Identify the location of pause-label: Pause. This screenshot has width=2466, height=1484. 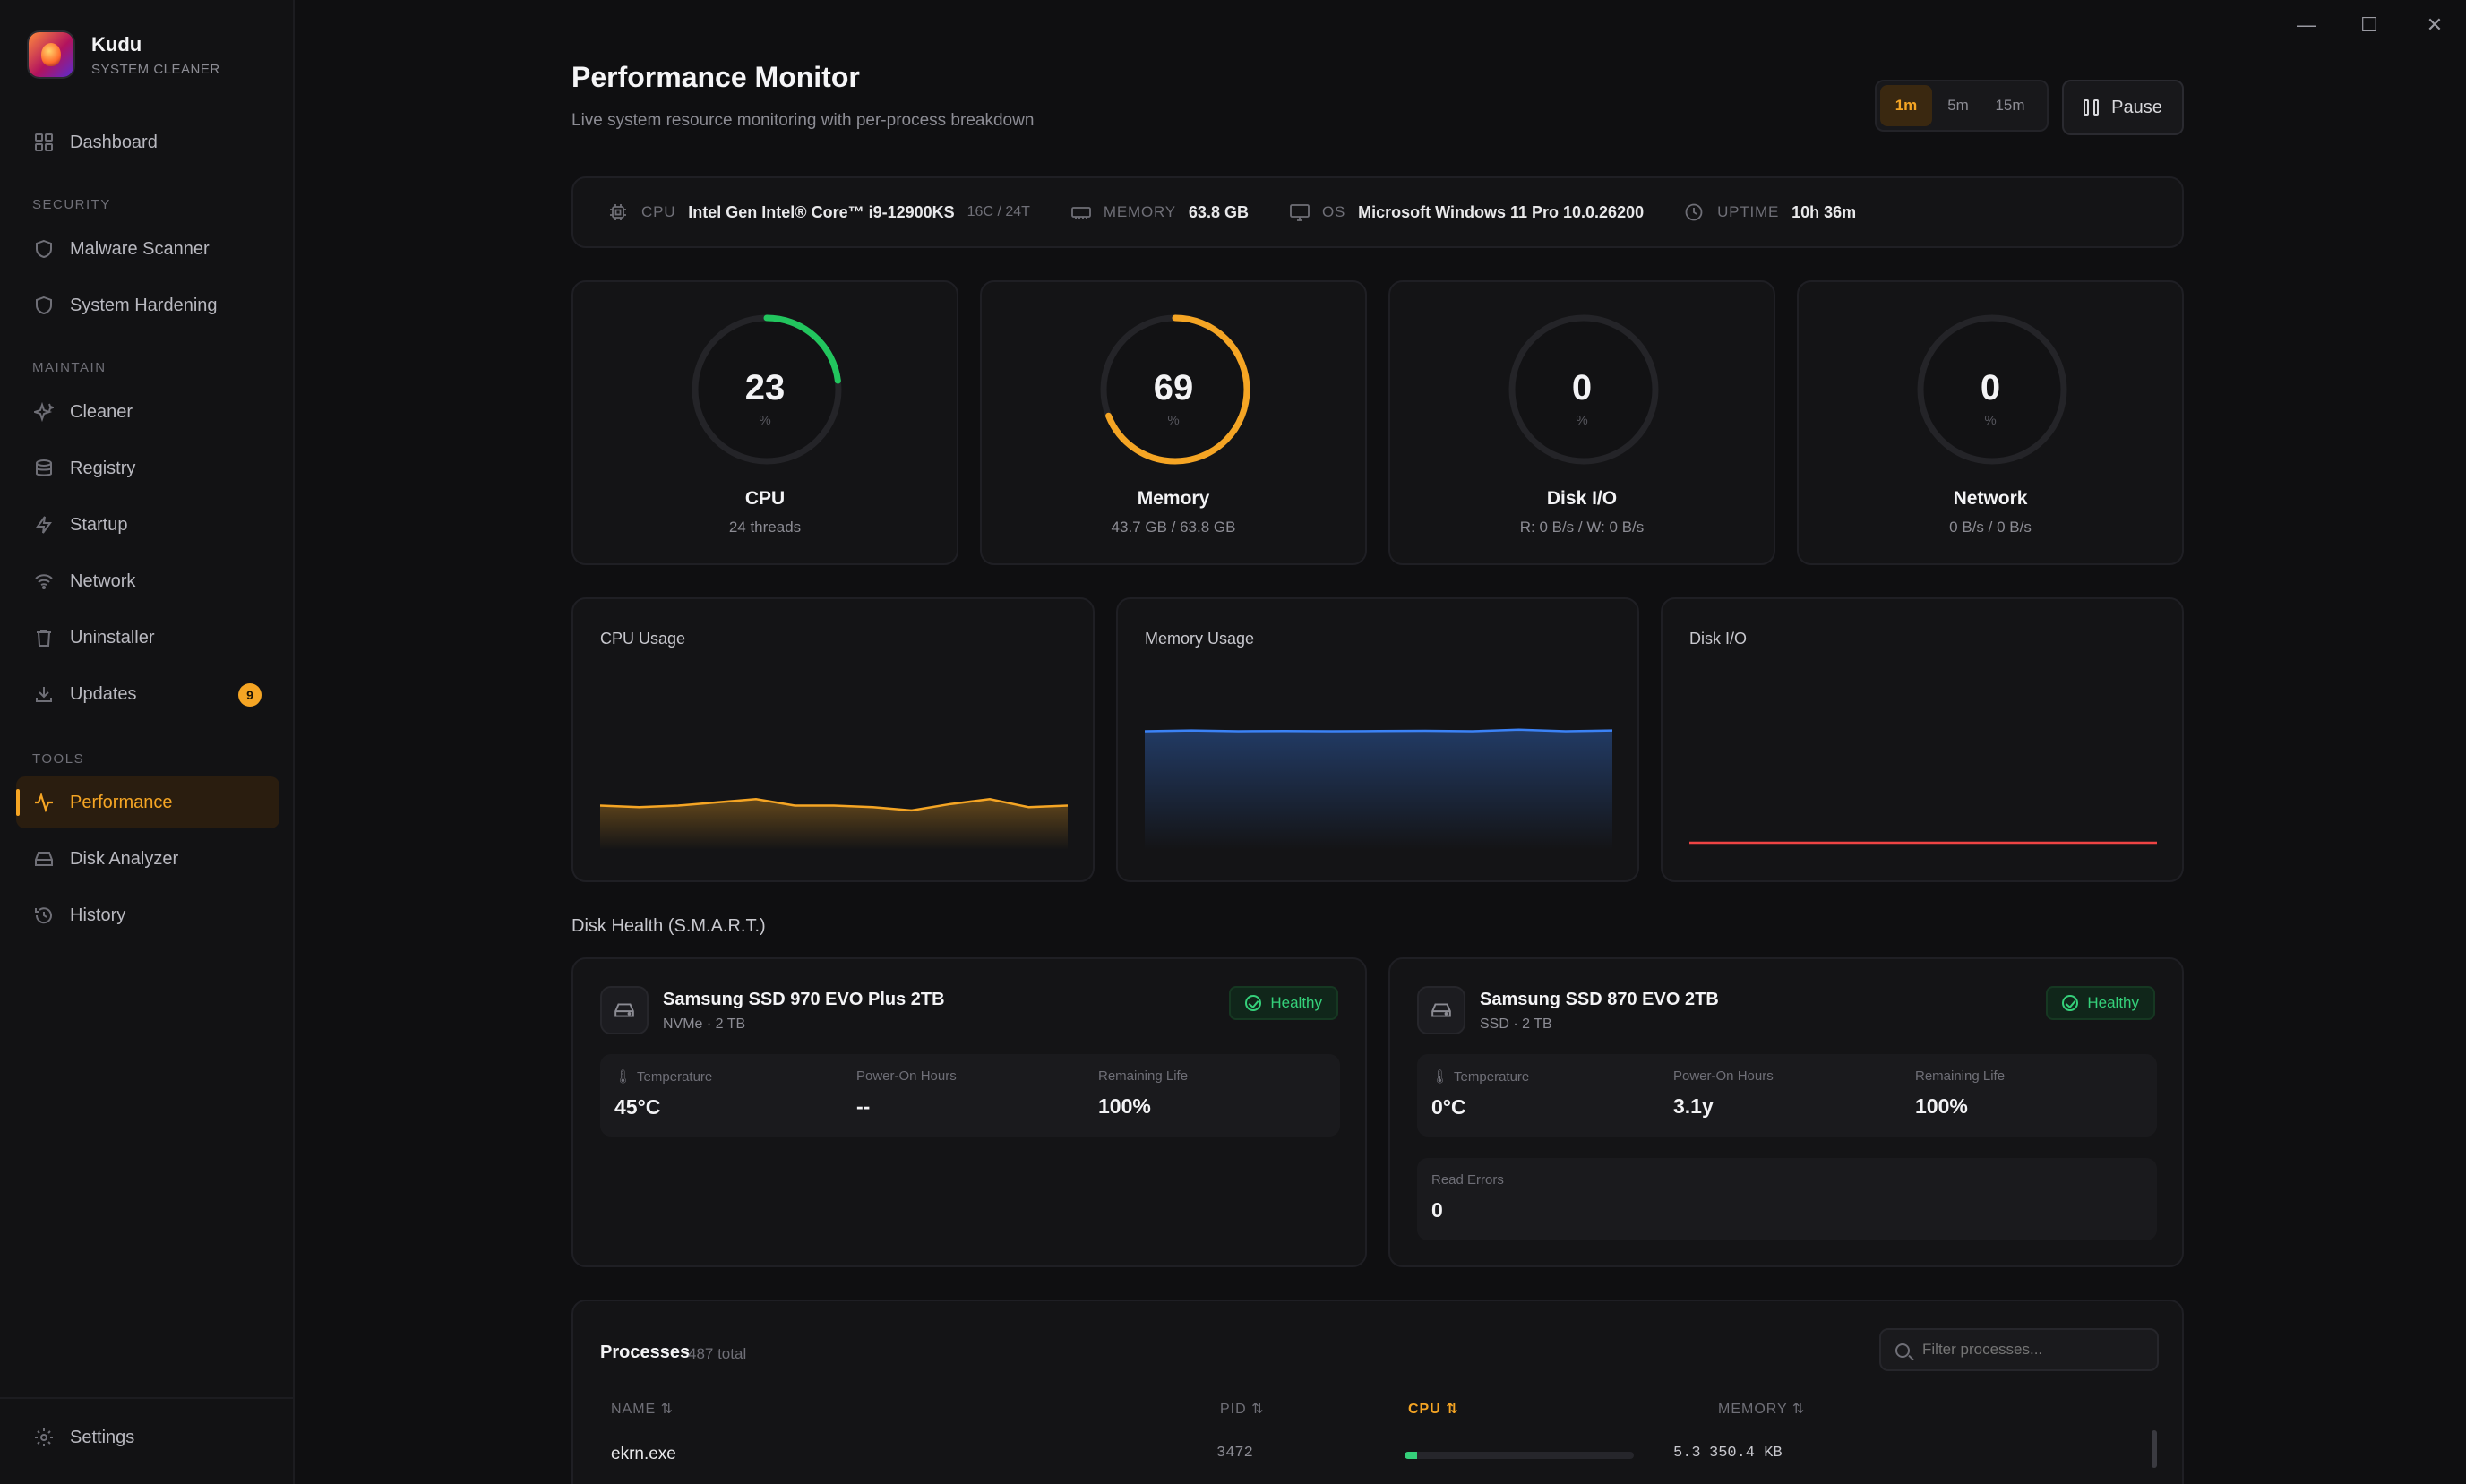
(2136, 107).